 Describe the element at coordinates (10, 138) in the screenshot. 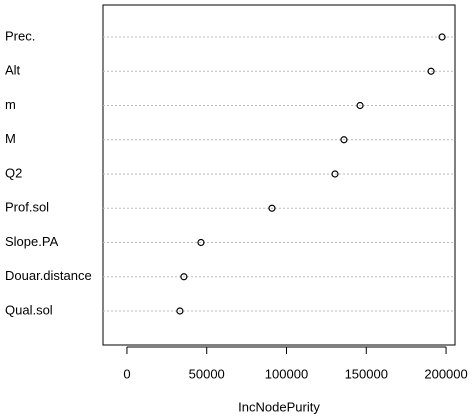

I see `y-tick-label: M` at that location.